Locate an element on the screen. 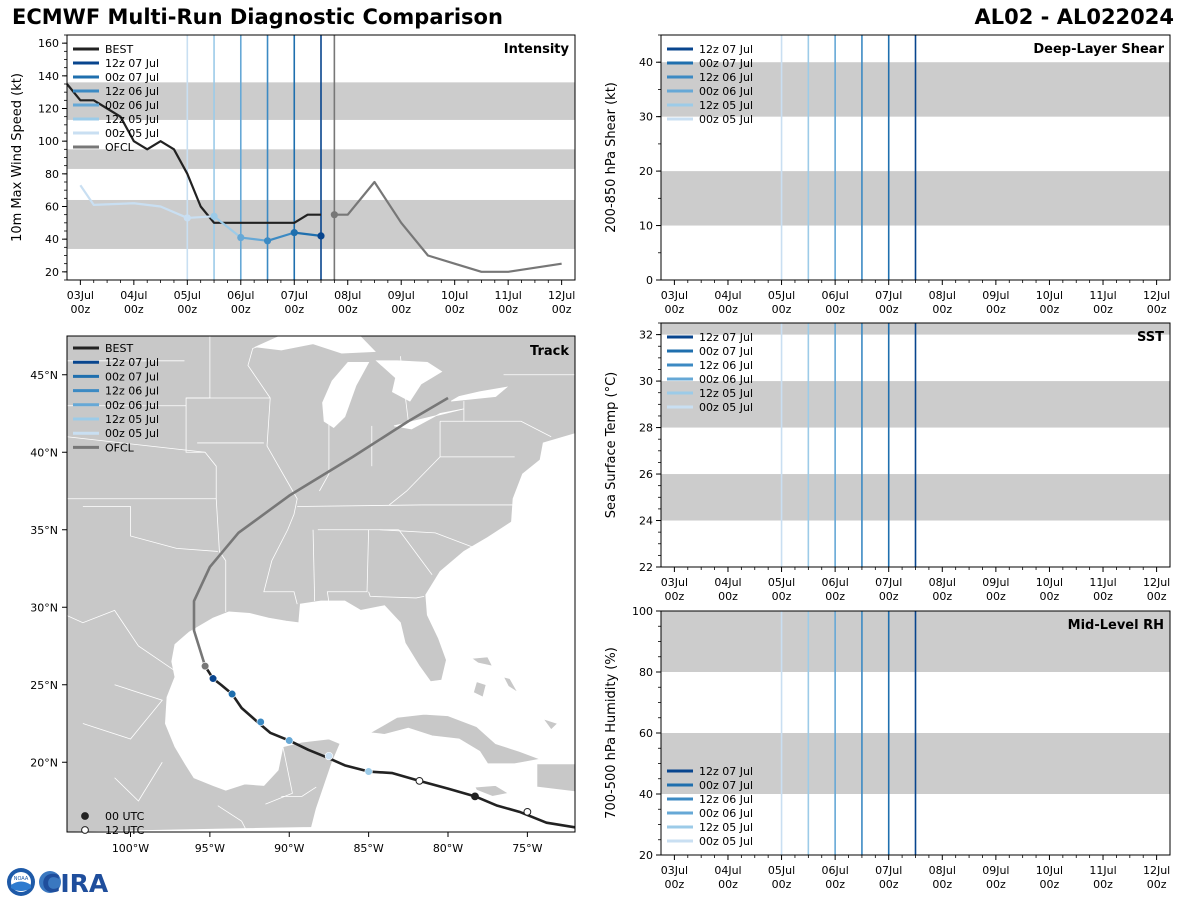 This screenshot has height=902, width=1200. intensity-xtick-label: 09Jul is located at coordinates (401, 295).